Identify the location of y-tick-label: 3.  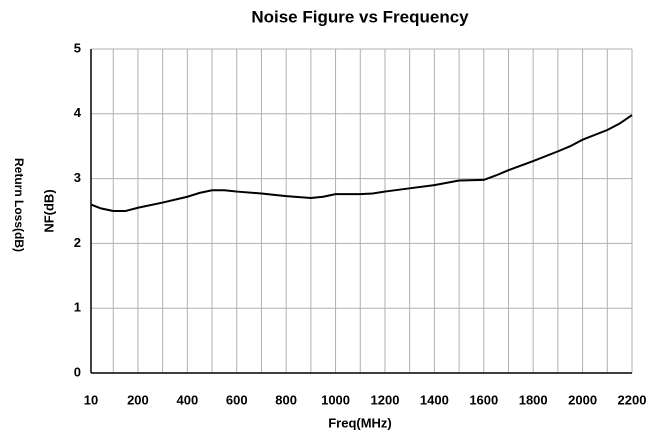
(77, 177).